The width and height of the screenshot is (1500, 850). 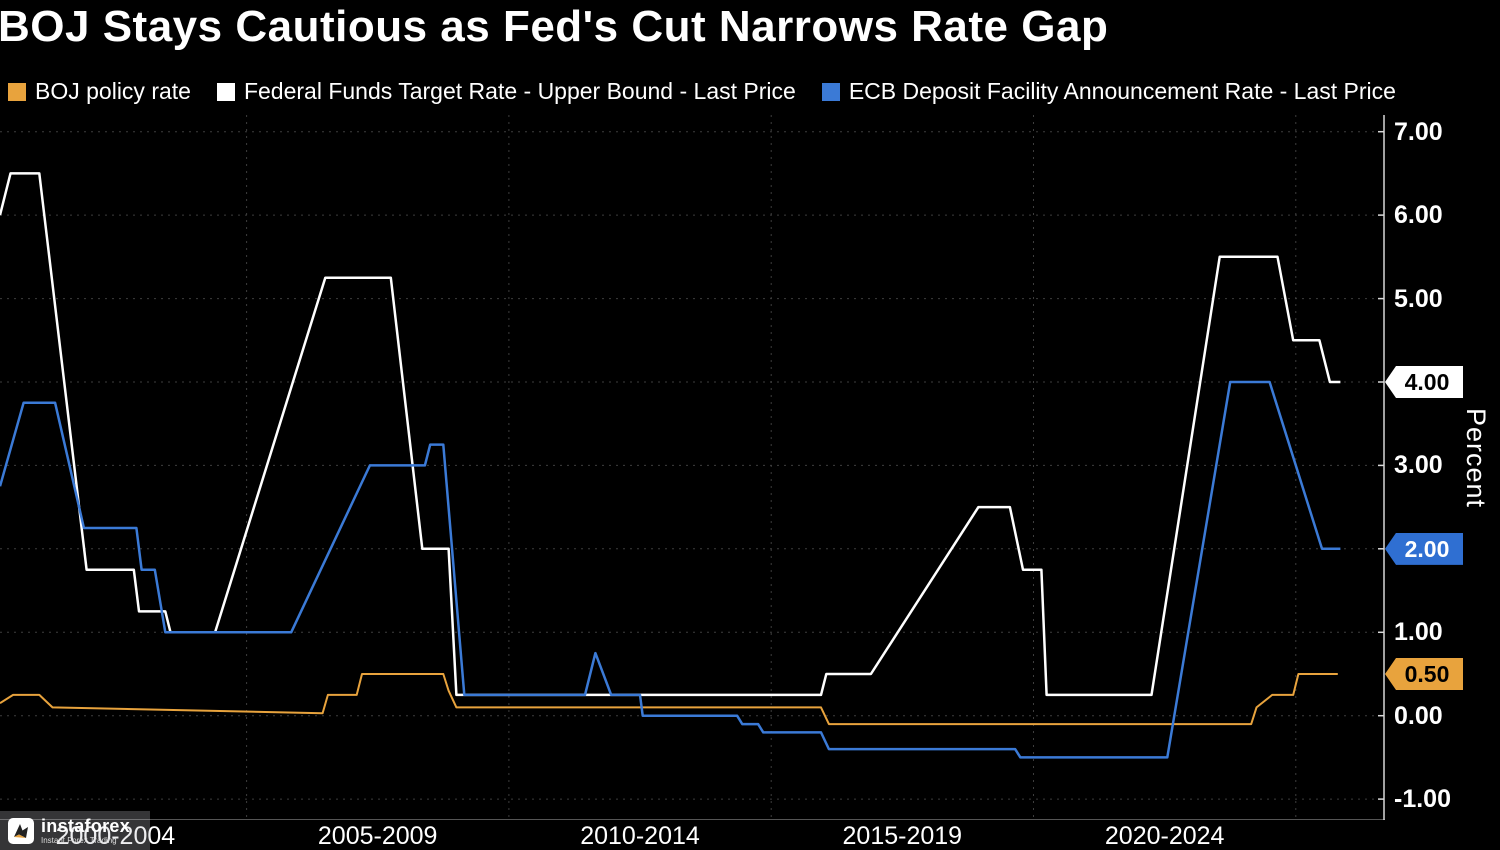 I want to click on series-boj-line, so click(x=669, y=699).